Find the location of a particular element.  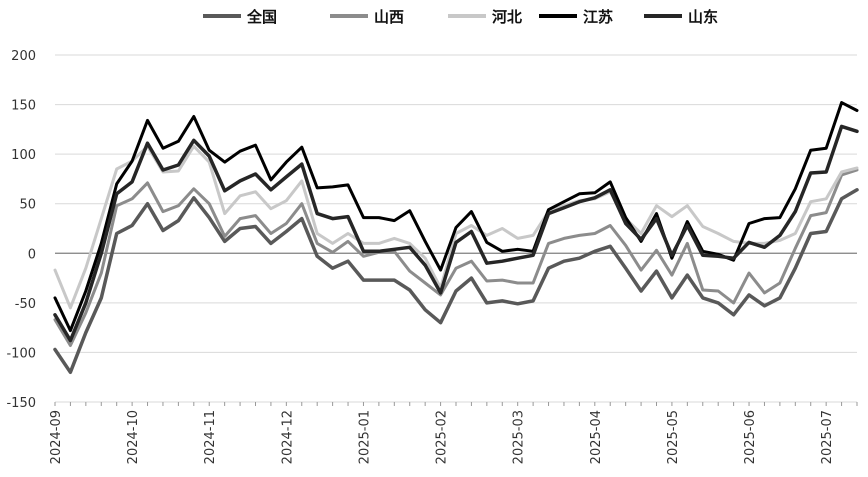

x-tick-label: 2024-12 is located at coordinates (287, 437).